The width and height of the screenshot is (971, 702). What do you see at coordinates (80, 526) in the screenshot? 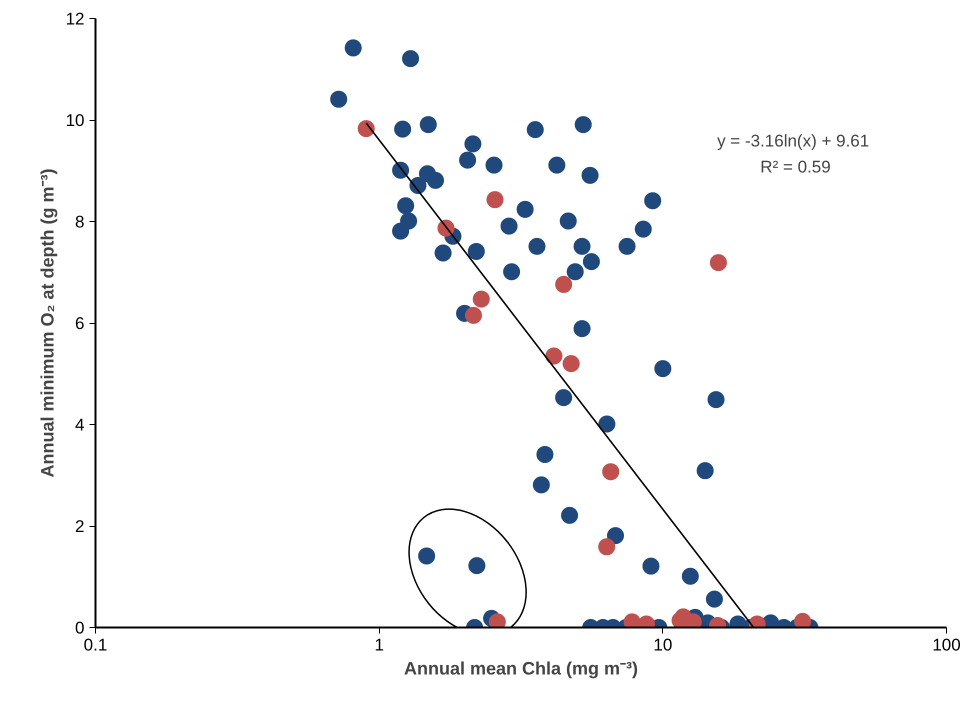
I see `y-tick-label: 2` at bounding box center [80, 526].